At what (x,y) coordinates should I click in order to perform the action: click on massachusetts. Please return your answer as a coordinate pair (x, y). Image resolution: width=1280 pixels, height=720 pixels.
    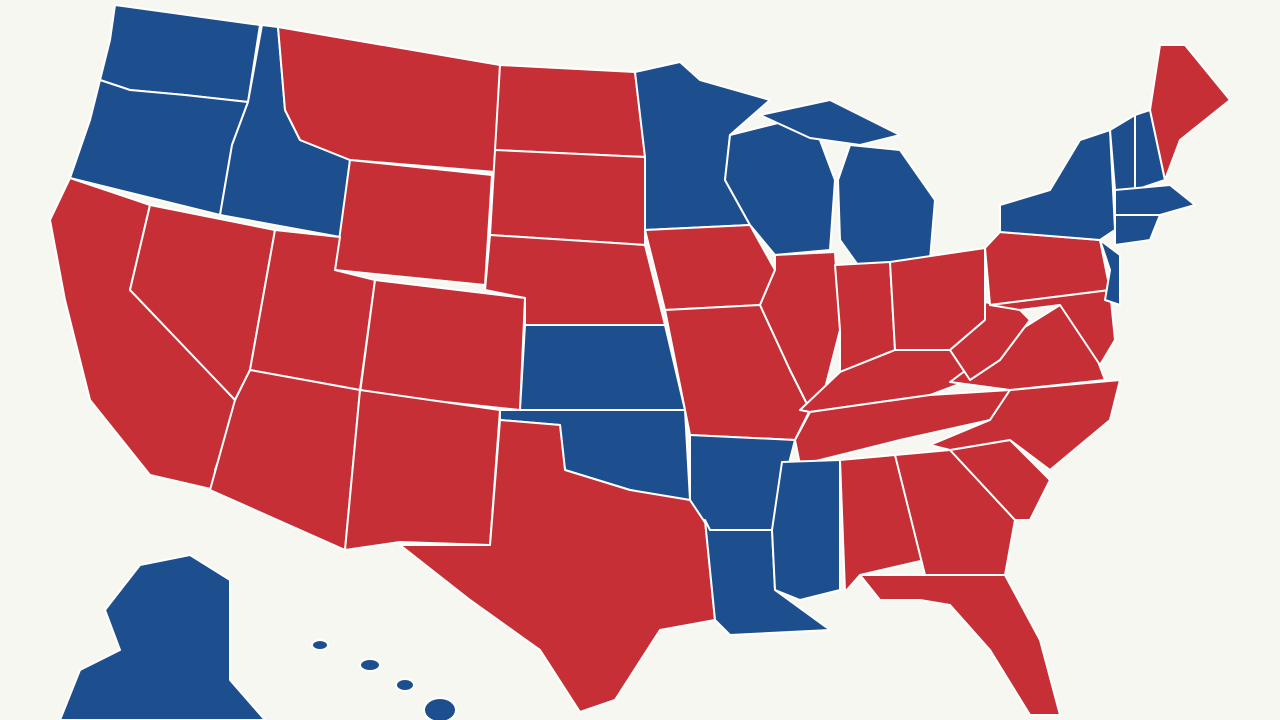
    Looking at the image, I should click on (1155, 200).